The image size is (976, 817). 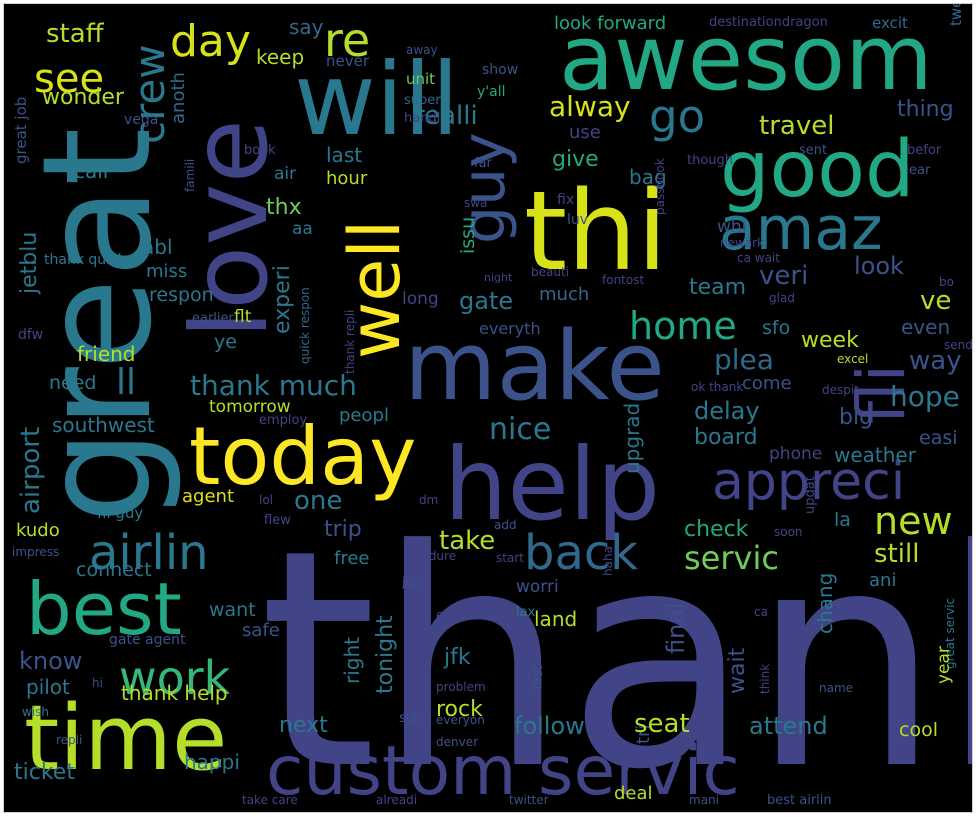 I want to click on cloud-word-give: give, so click(x=575, y=159).